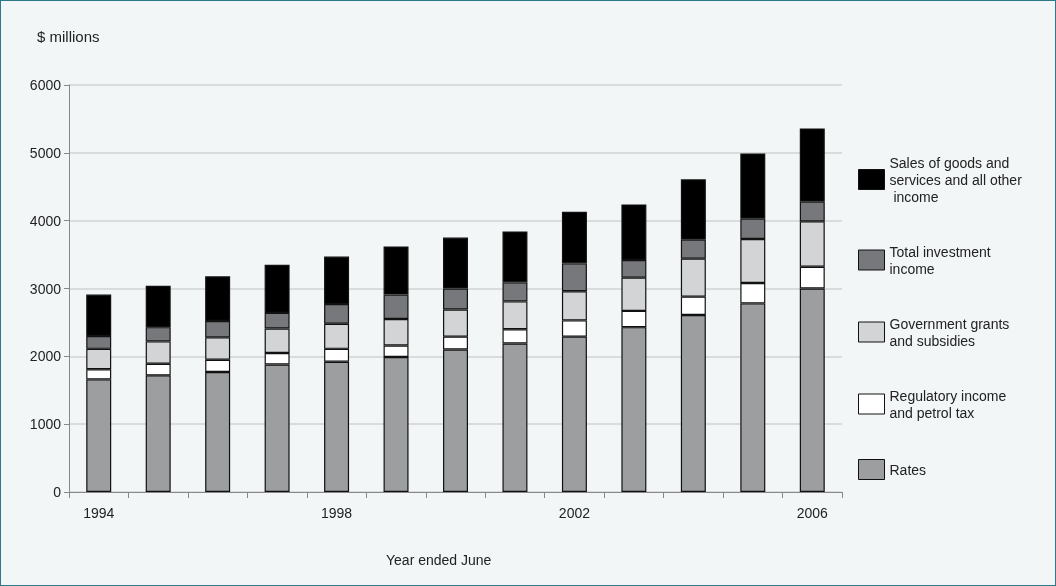  What do you see at coordinates (439, 560) in the screenshot?
I see `x-axis-title: Year ended June` at bounding box center [439, 560].